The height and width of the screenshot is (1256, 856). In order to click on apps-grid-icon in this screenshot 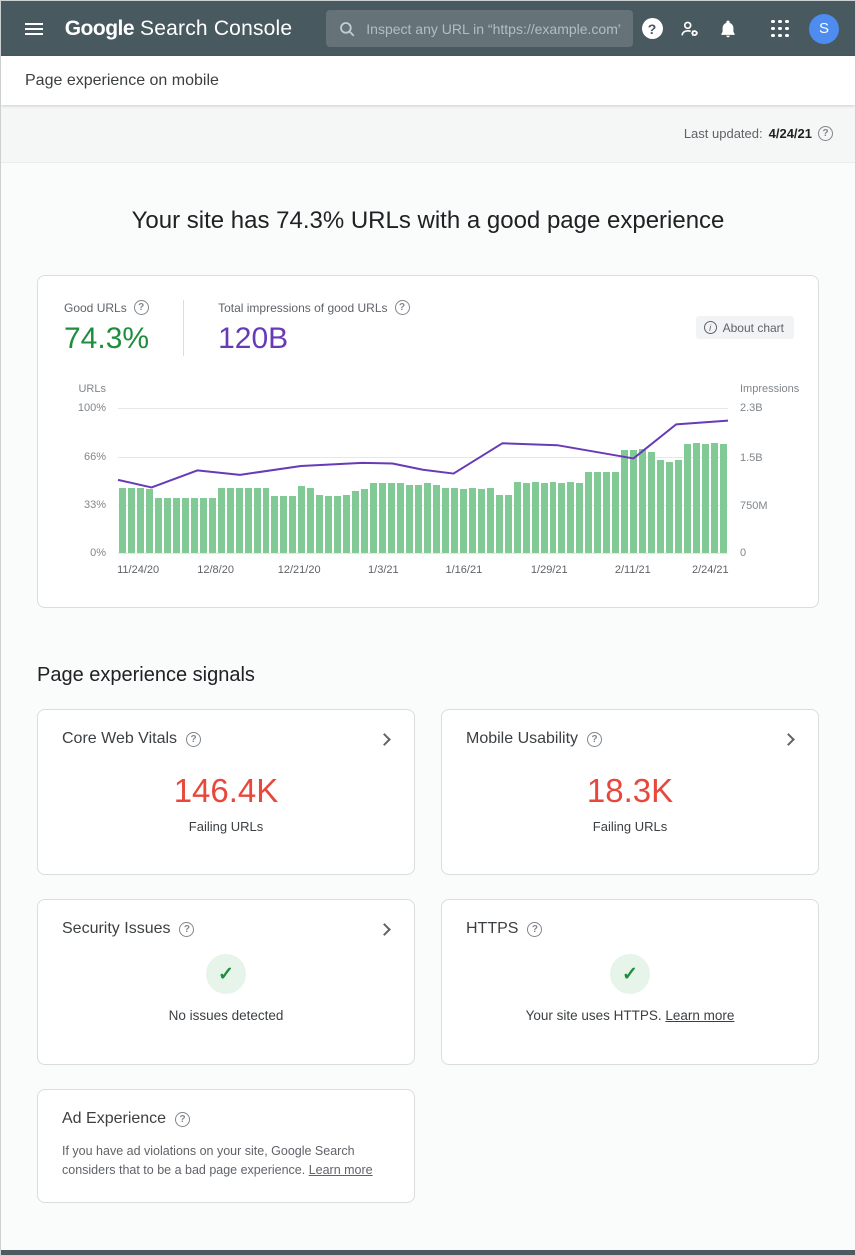, I will do `click(780, 28)`.